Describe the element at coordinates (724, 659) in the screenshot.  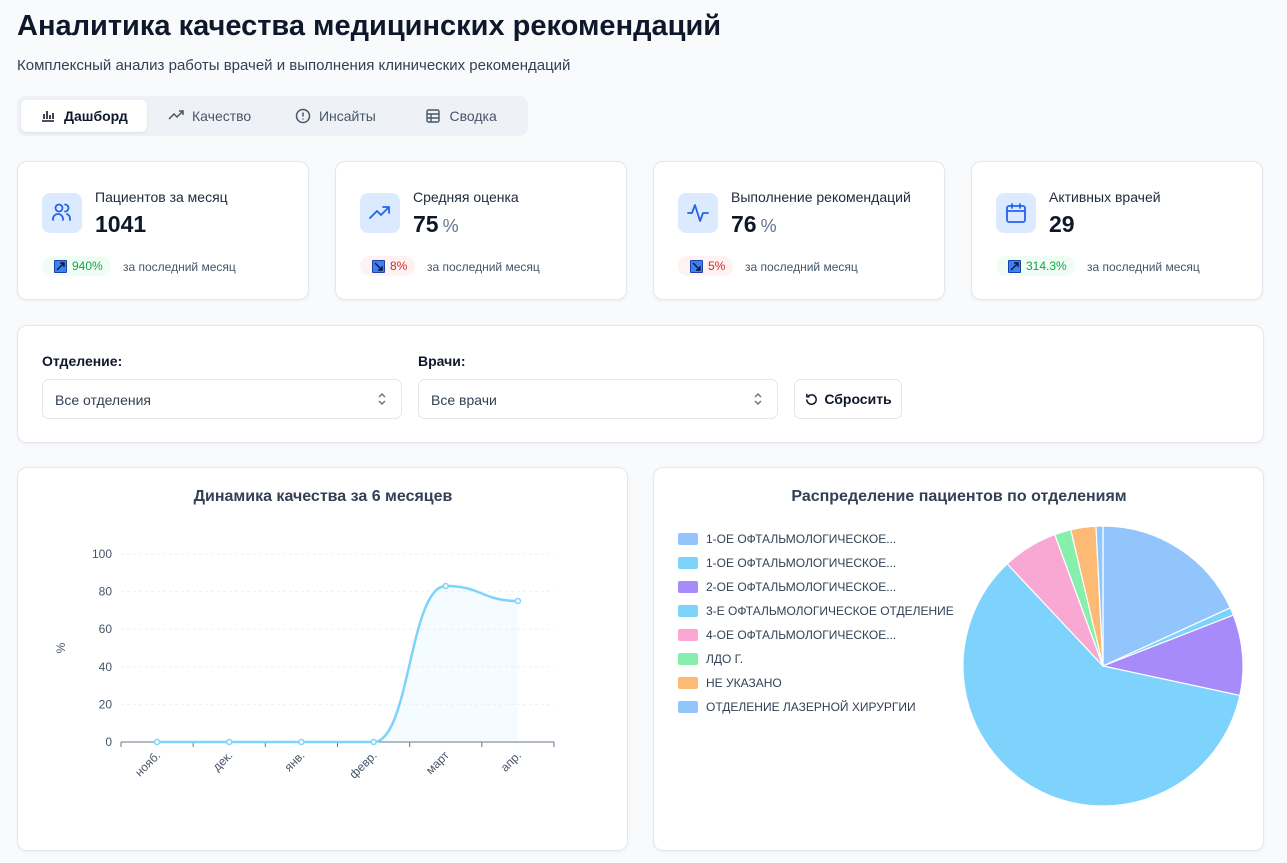
I see `legend-label: ЛДО Г.` at that location.